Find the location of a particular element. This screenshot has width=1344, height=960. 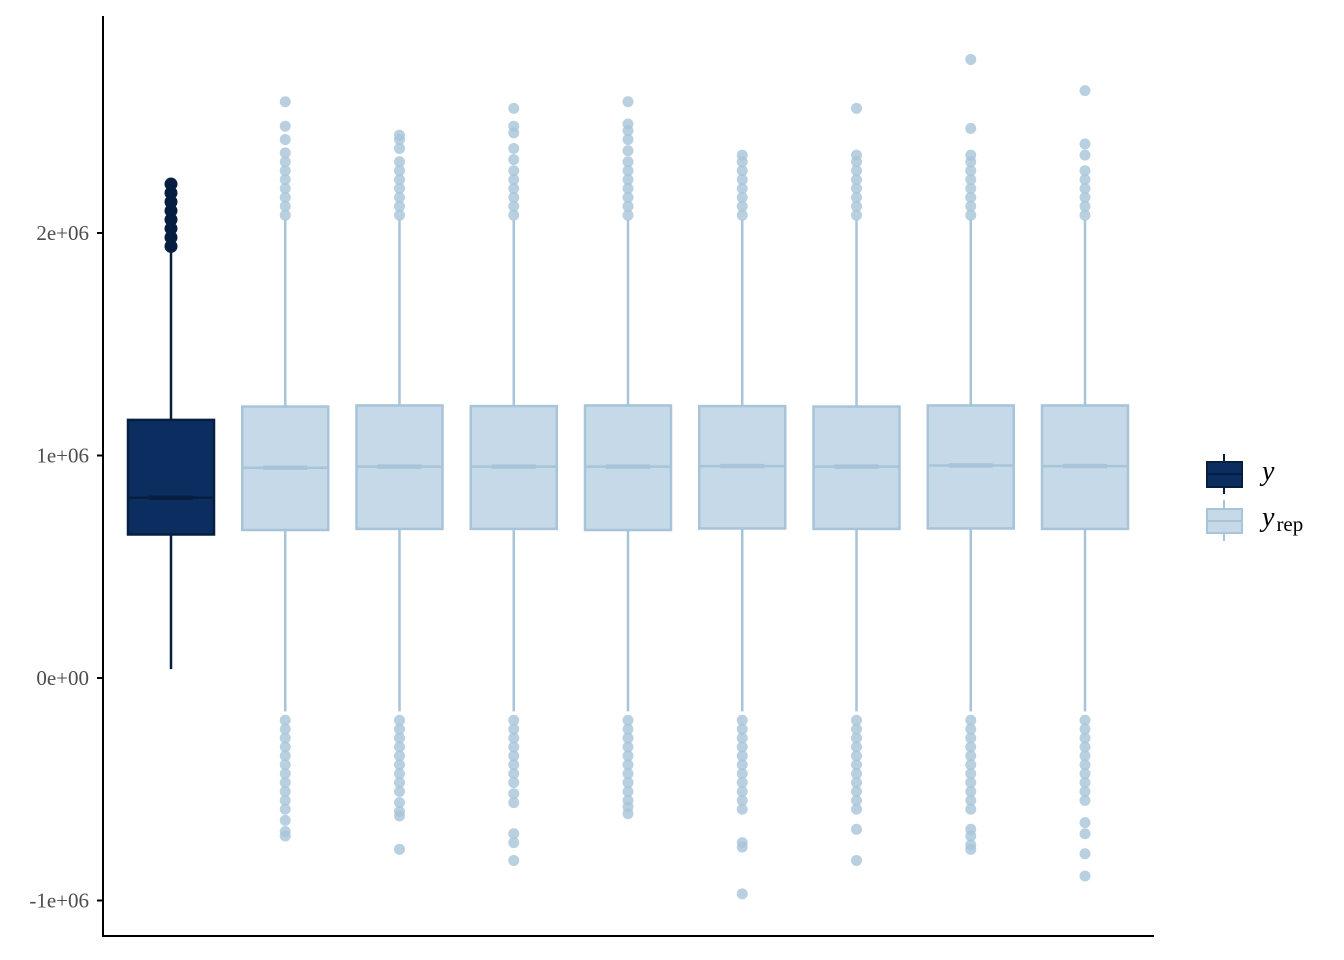

legend-entry-y: y is located at coordinates (1240, 474).